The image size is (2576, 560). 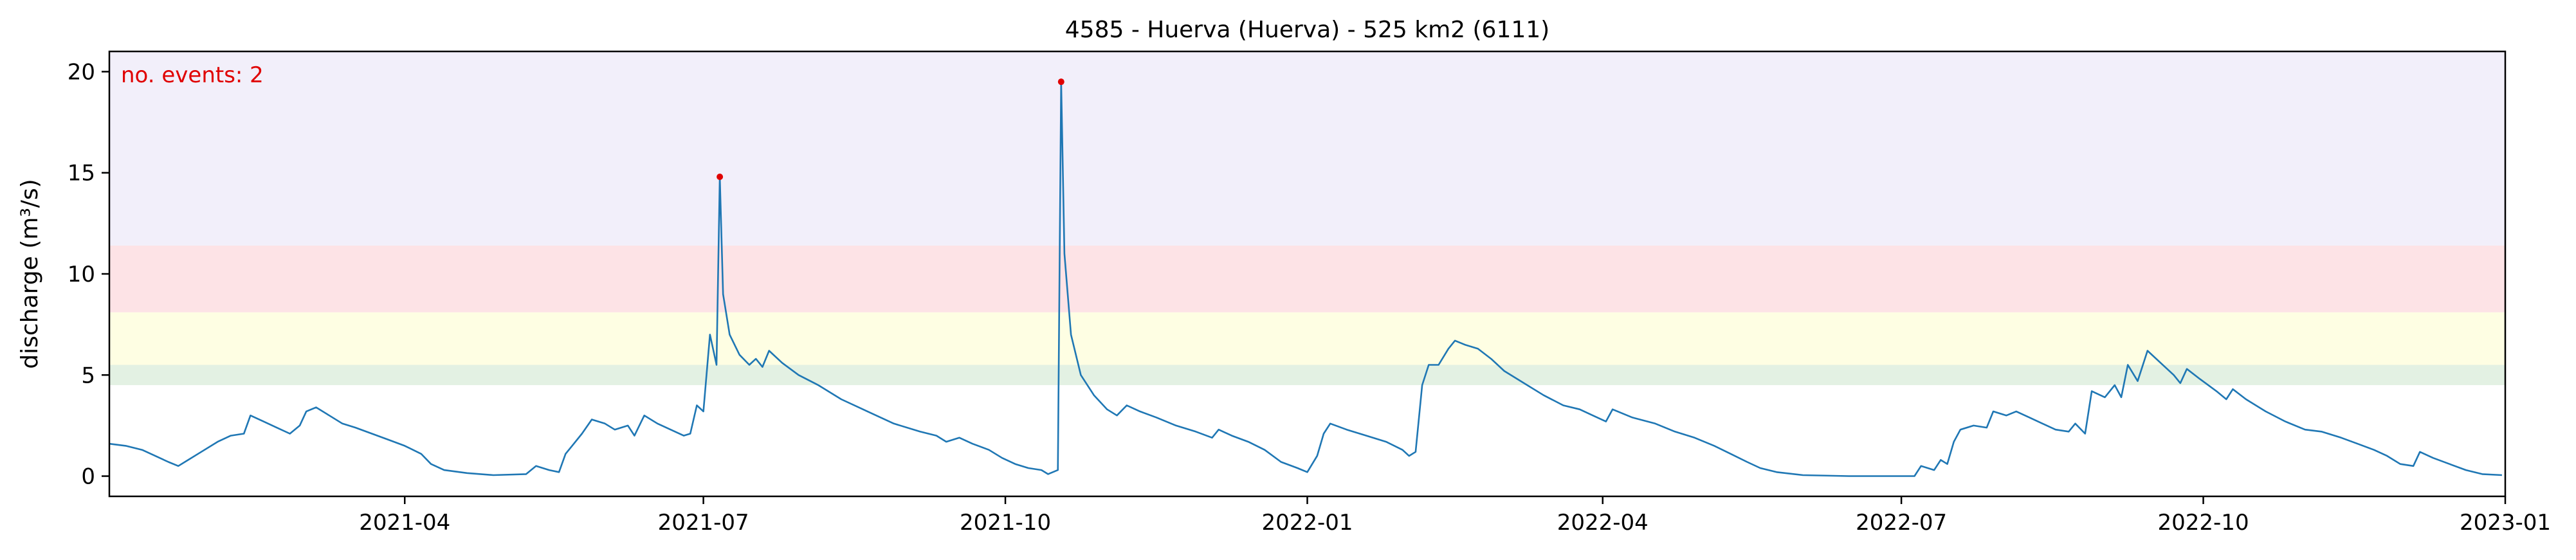 What do you see at coordinates (192, 75) in the screenshot?
I see `events-count-annotation: no. events: 2` at bounding box center [192, 75].